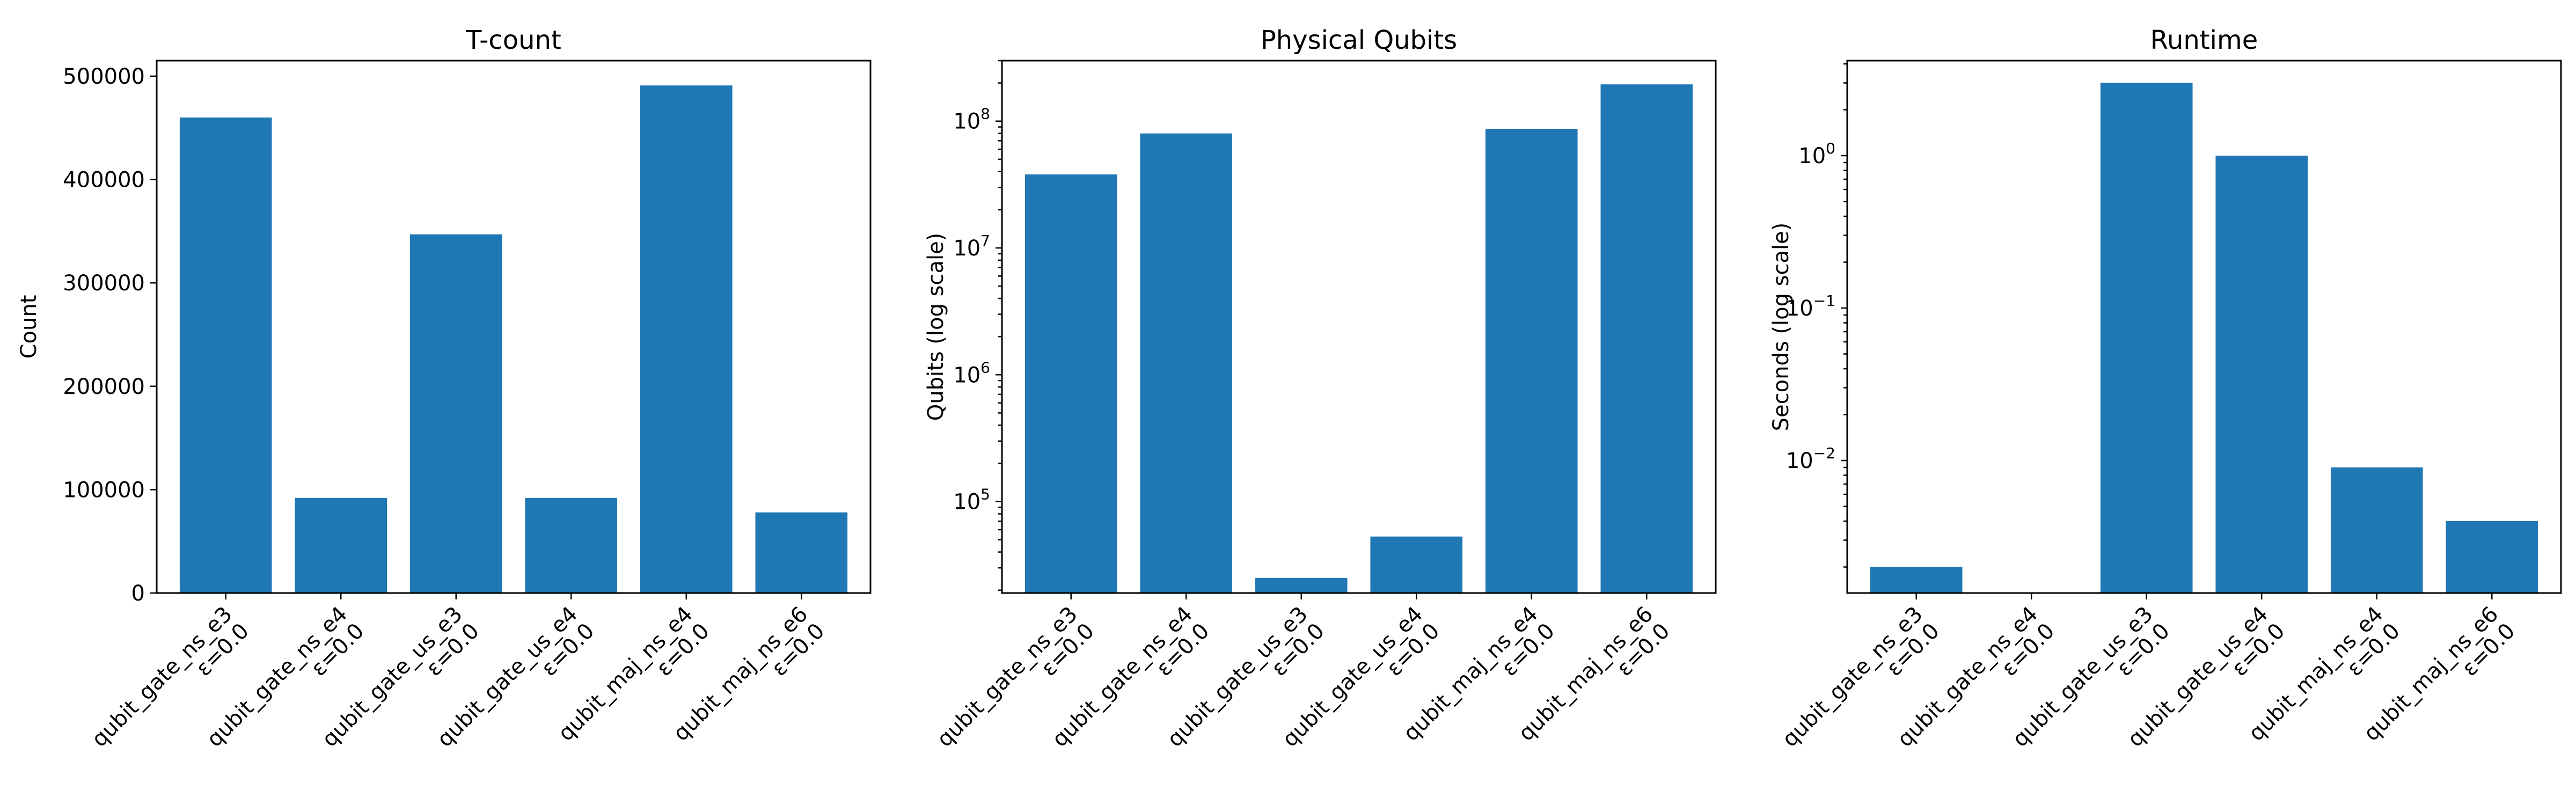 The height and width of the screenshot is (805, 2576). What do you see at coordinates (104, 180) in the screenshot?
I see `y-tick-label: 400000` at bounding box center [104, 180].